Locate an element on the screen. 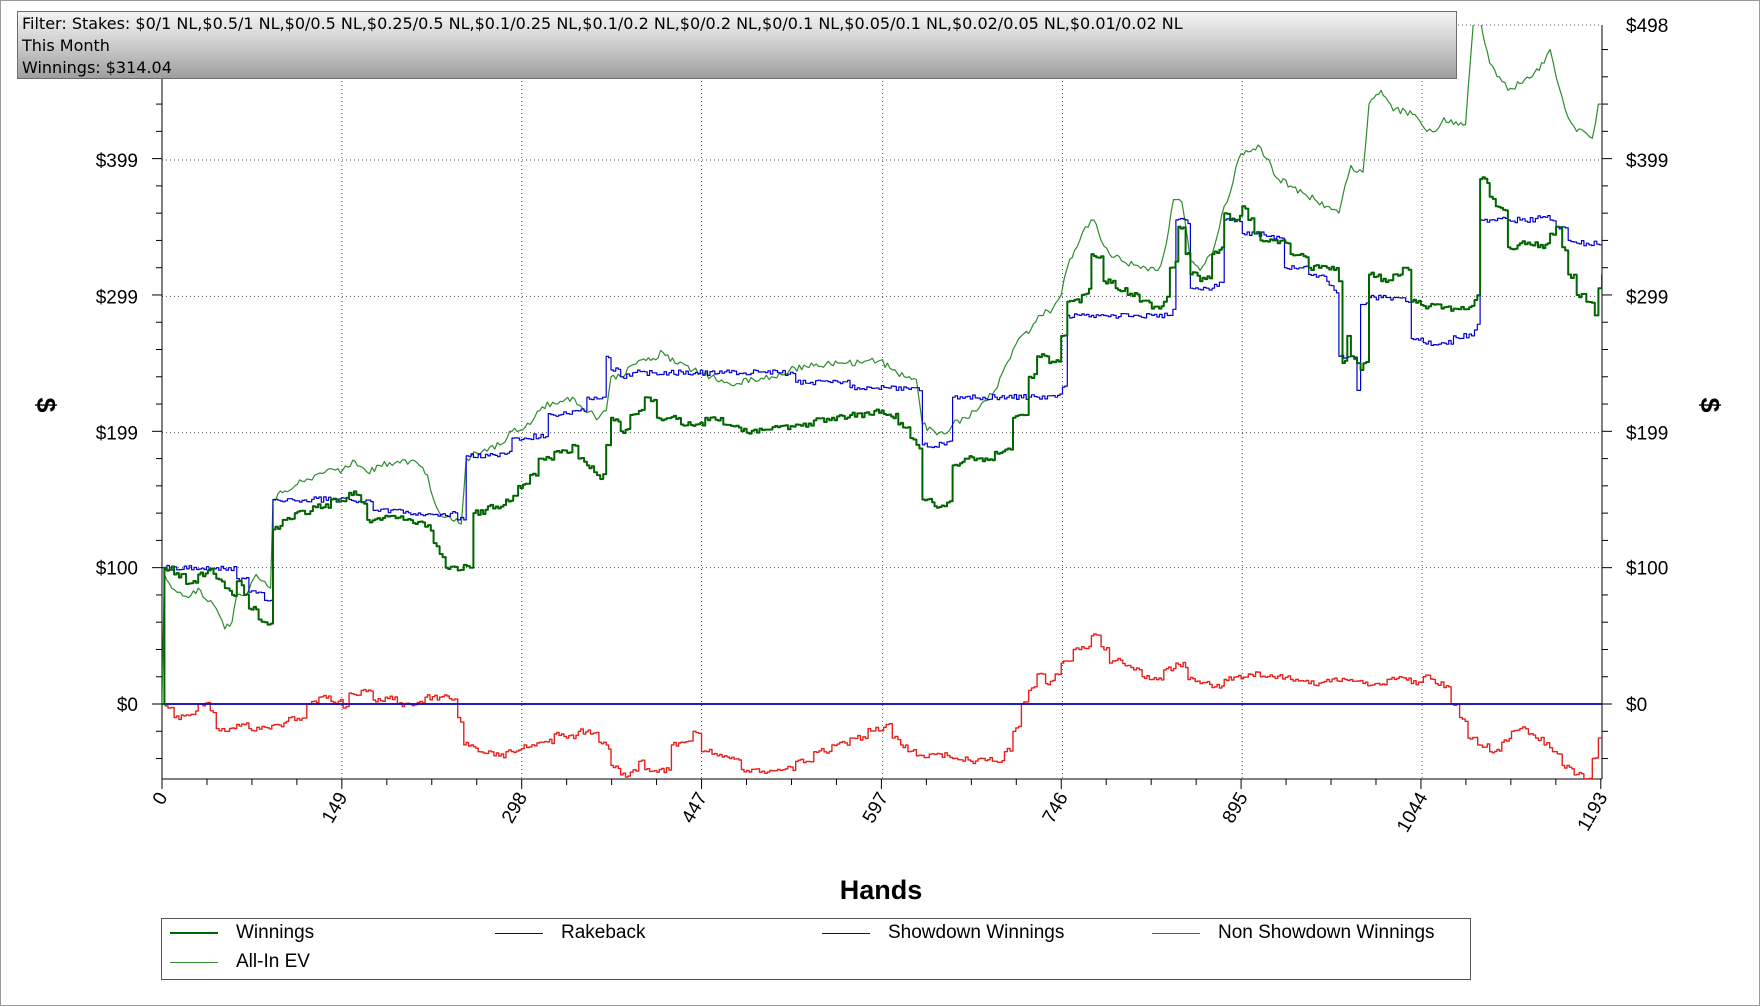  y-tick-label-right: $498 is located at coordinates (1647, 26).